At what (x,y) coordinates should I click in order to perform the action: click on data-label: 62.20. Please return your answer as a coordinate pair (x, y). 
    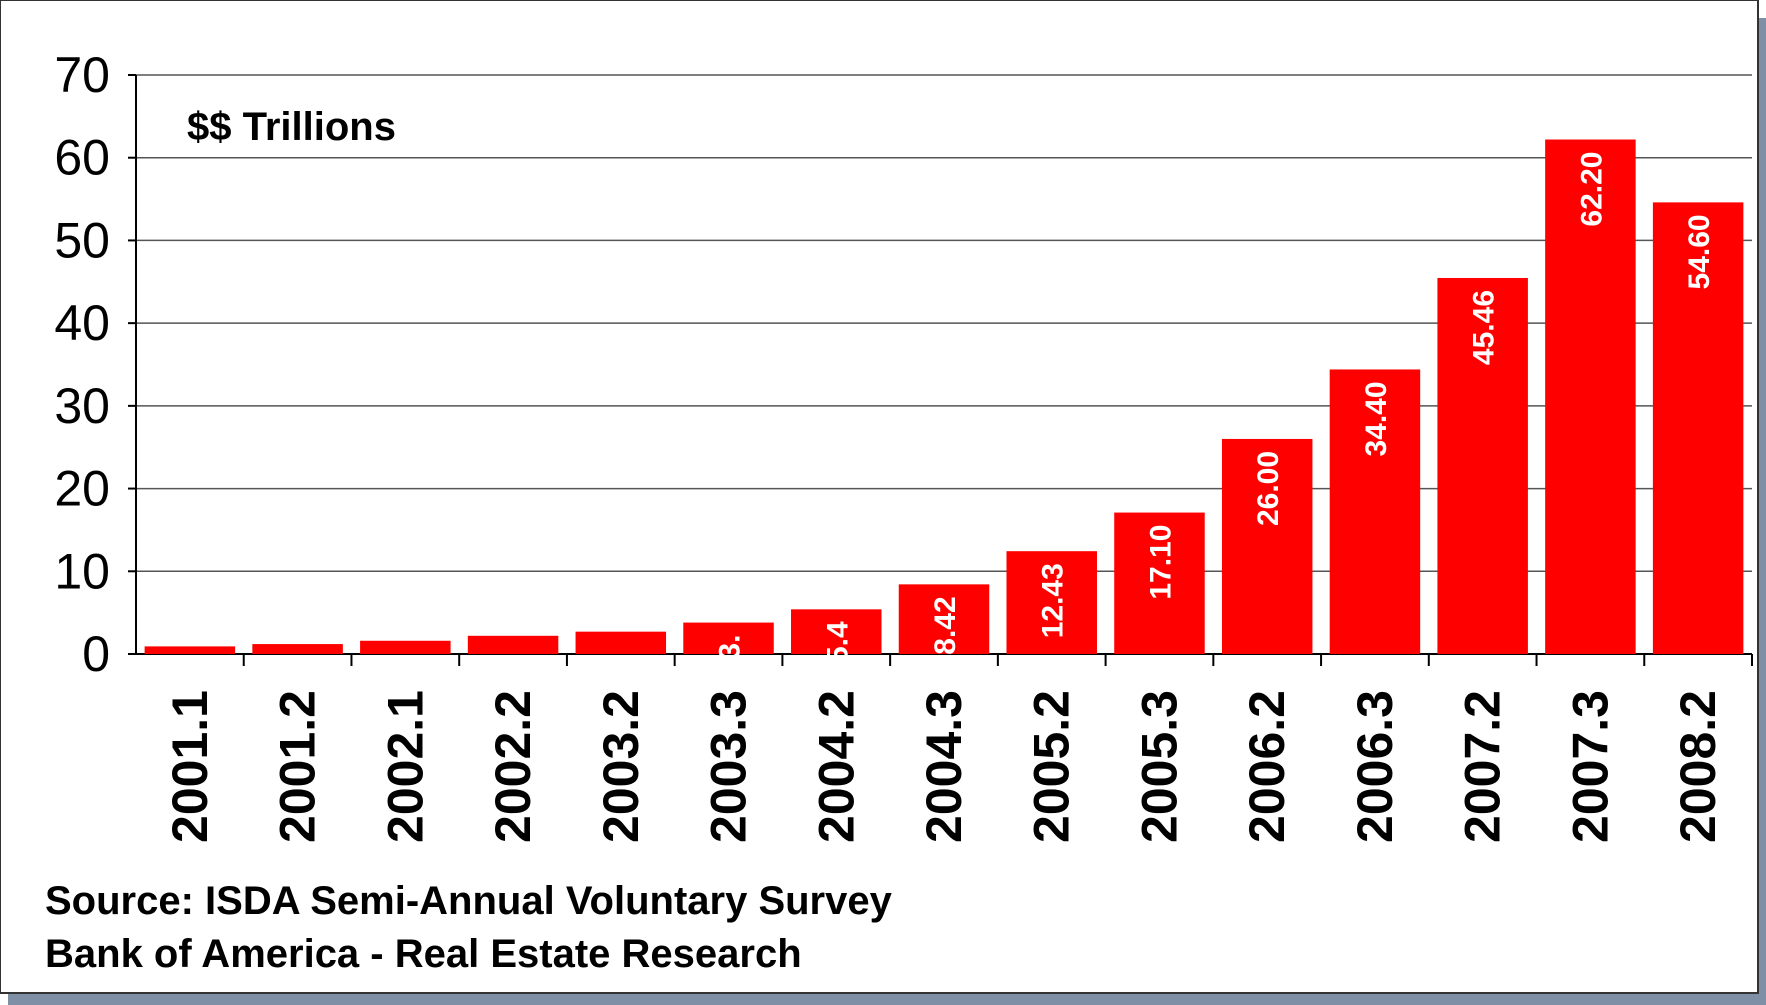
    Looking at the image, I should click on (1591, 189).